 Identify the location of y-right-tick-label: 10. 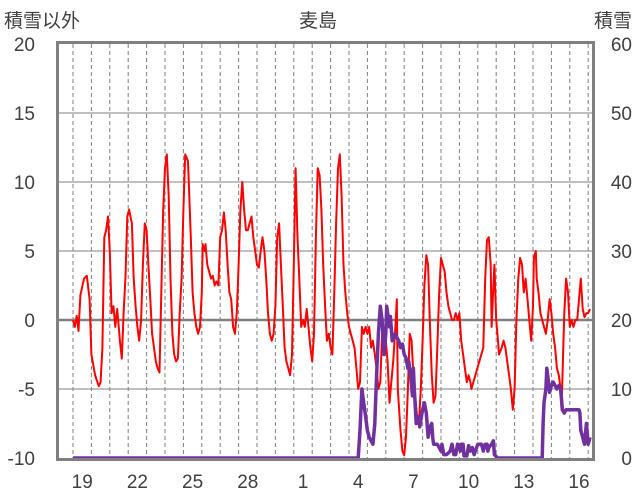
(621, 390).